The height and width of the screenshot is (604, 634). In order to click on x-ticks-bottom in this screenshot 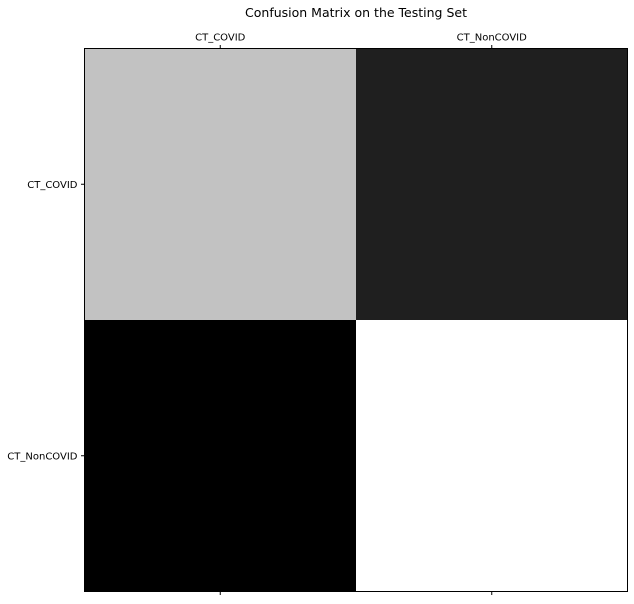, I will do `click(356, 593)`.